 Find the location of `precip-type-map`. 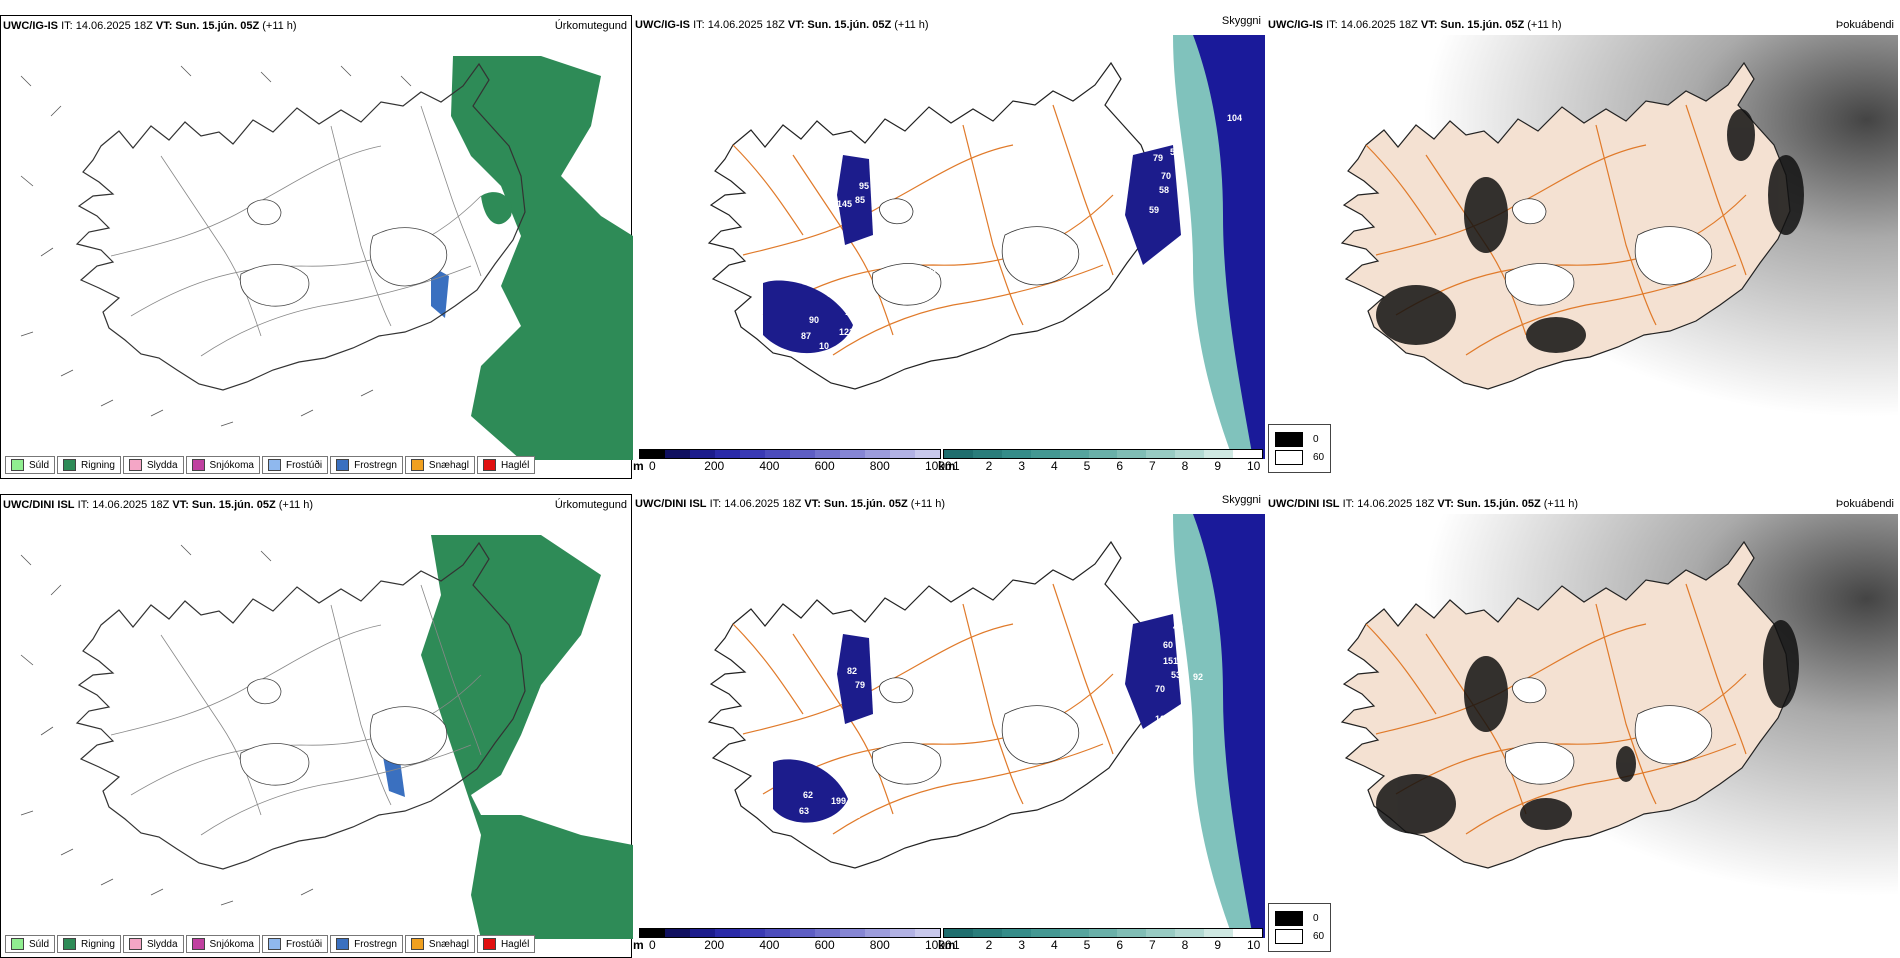

precip-type-map is located at coordinates (326, 737).